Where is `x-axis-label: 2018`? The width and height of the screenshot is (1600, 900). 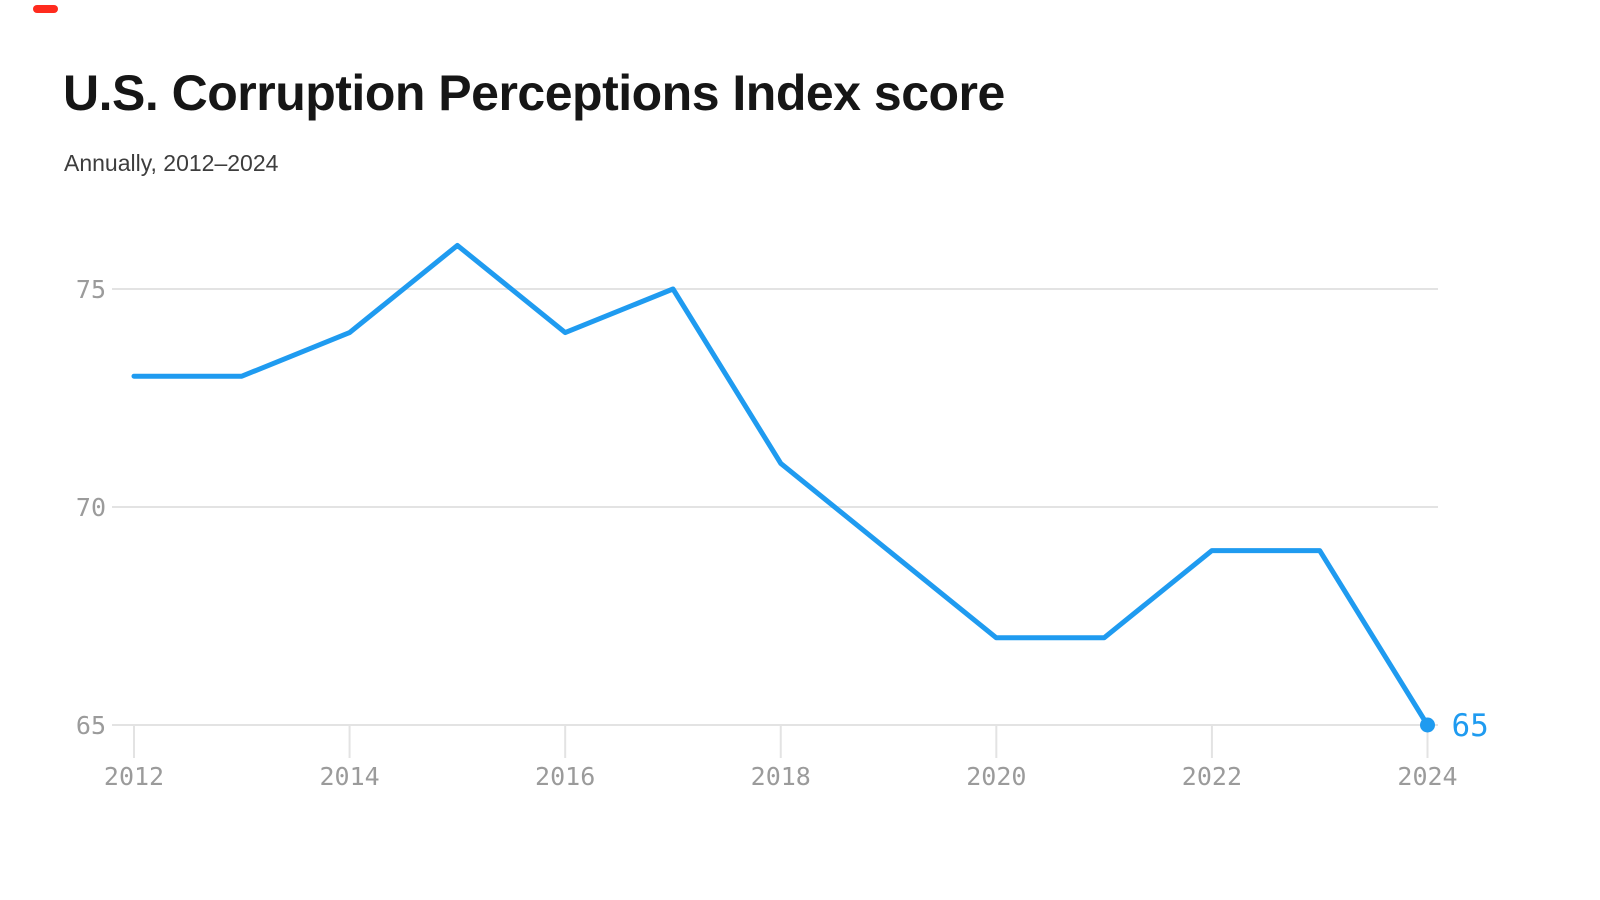
x-axis-label: 2018 is located at coordinates (781, 776).